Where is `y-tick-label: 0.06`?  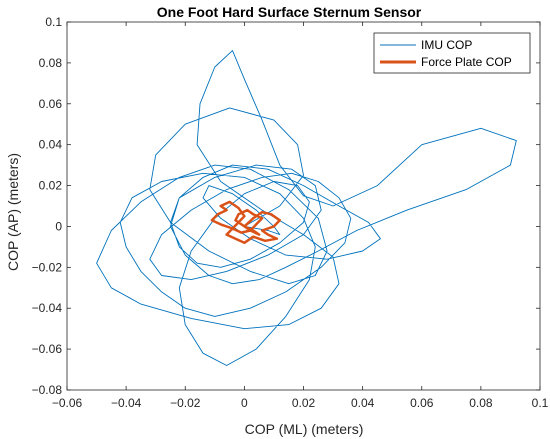 y-tick-label: 0.06 is located at coordinates (51, 104).